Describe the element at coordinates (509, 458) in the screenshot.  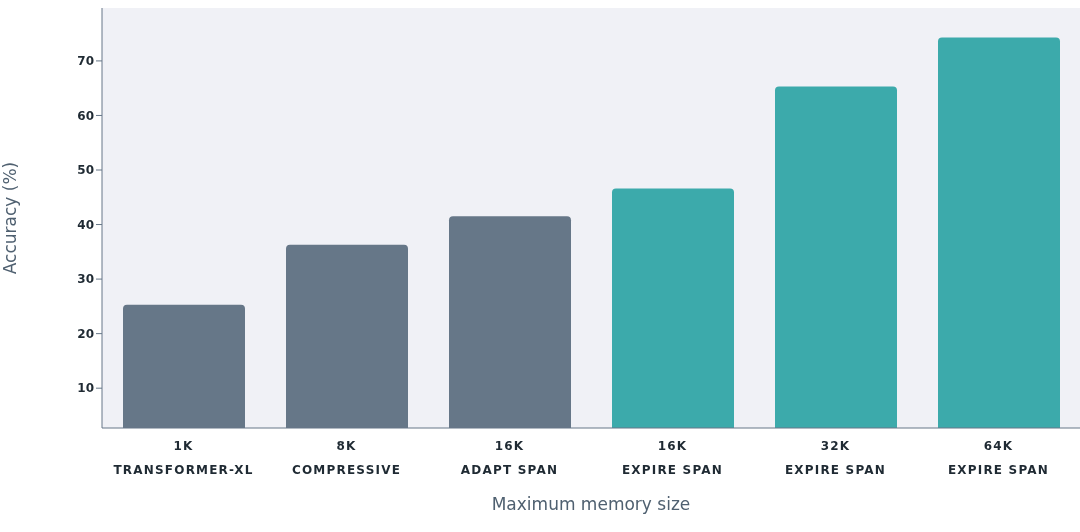
I see `x-tick-label: 16K ADAPT SPAN` at that location.